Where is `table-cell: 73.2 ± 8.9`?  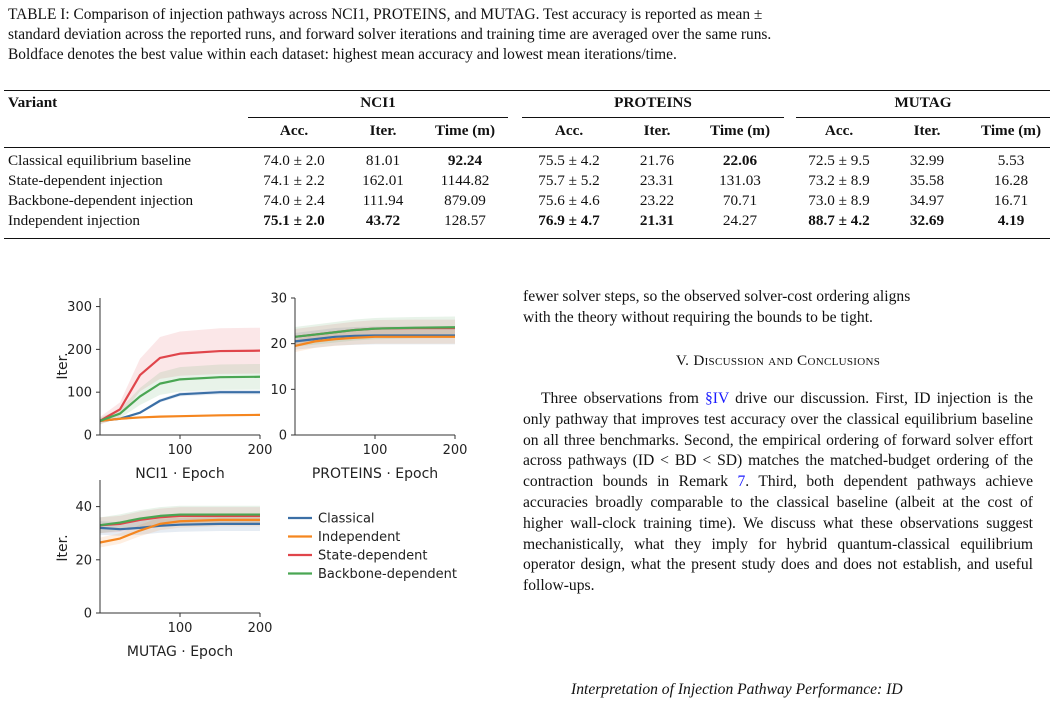 table-cell: 73.2 ± 8.9 is located at coordinates (839, 180).